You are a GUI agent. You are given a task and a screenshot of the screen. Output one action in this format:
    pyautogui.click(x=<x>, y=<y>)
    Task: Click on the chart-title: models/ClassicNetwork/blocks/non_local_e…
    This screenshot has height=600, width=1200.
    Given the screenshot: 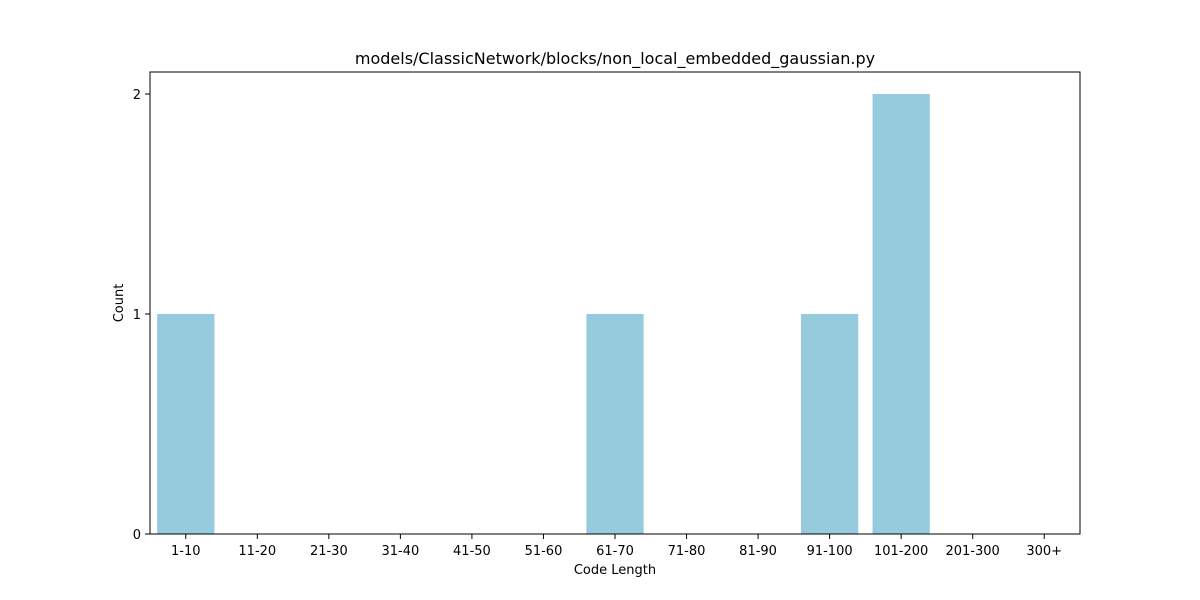 What is the action you would take?
    pyautogui.click(x=615, y=59)
    